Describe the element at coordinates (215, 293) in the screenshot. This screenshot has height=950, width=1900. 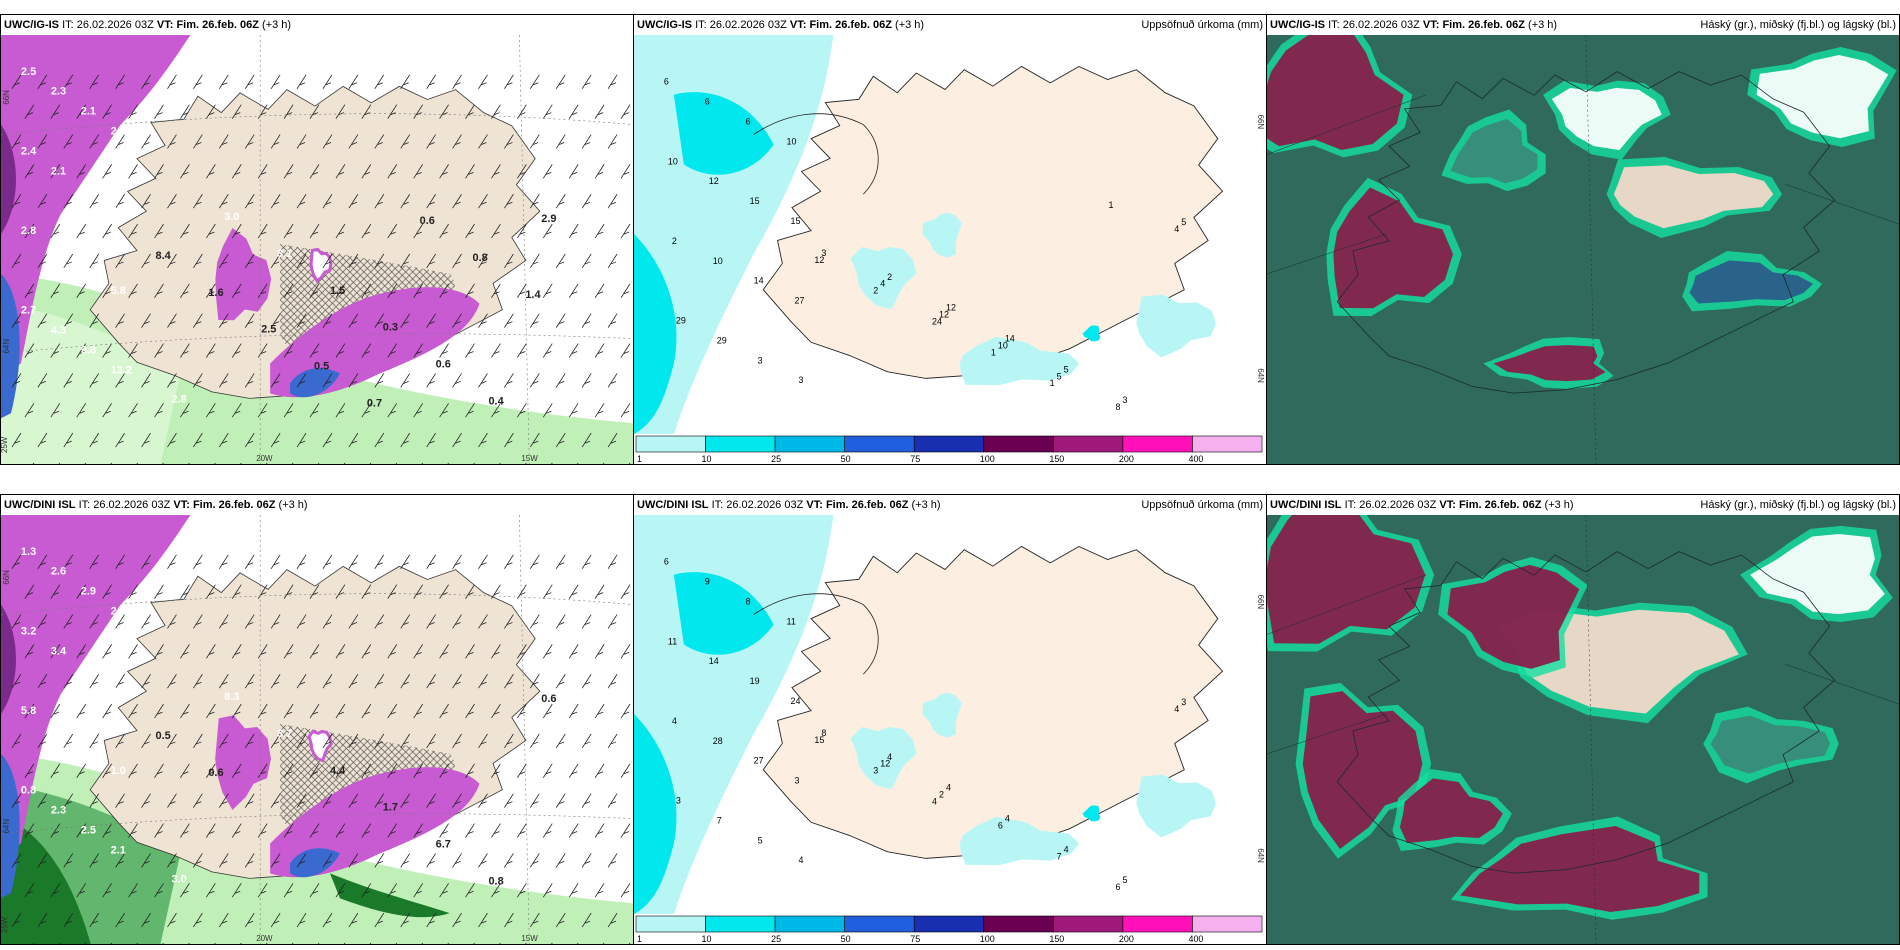
I see `value-label: 1.6` at that location.